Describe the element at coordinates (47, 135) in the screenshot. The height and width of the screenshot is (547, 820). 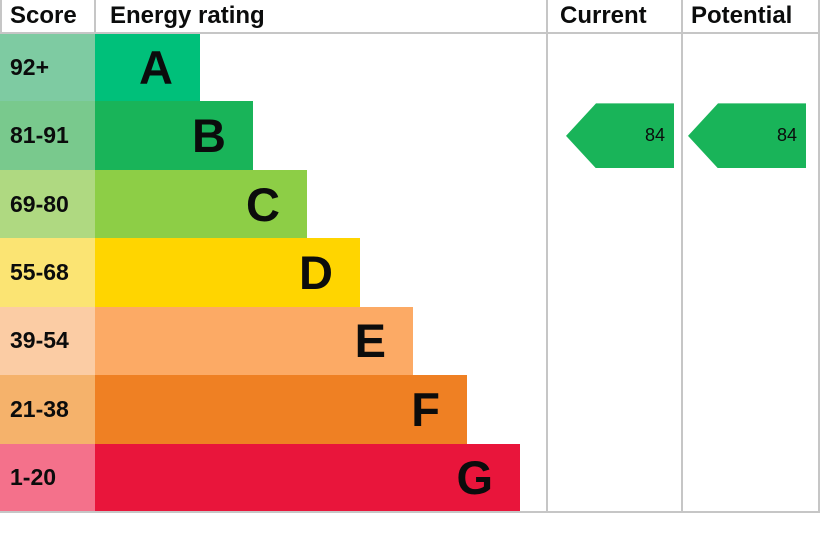
I see `score-range-b: 81-91` at that location.